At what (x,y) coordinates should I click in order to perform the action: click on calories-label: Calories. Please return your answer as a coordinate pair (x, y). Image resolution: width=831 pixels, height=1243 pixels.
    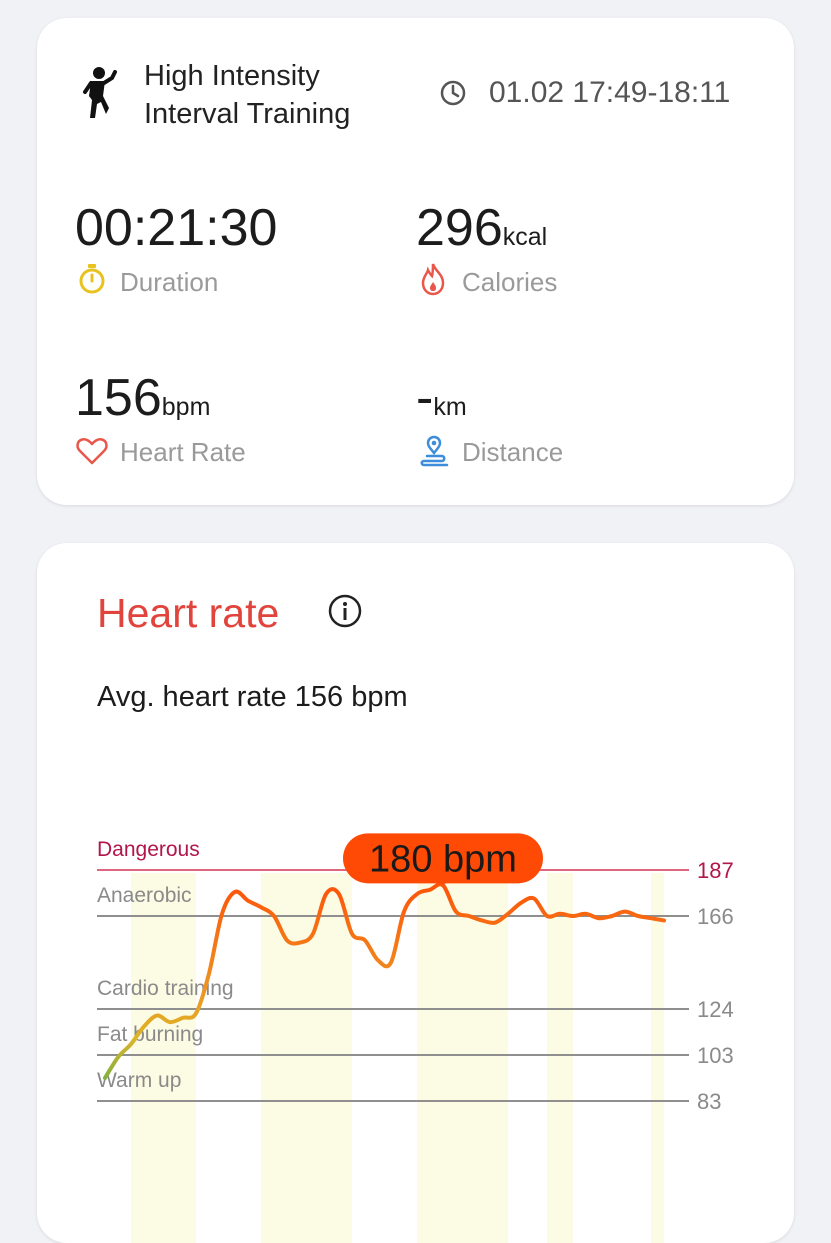
    Looking at the image, I should click on (510, 282).